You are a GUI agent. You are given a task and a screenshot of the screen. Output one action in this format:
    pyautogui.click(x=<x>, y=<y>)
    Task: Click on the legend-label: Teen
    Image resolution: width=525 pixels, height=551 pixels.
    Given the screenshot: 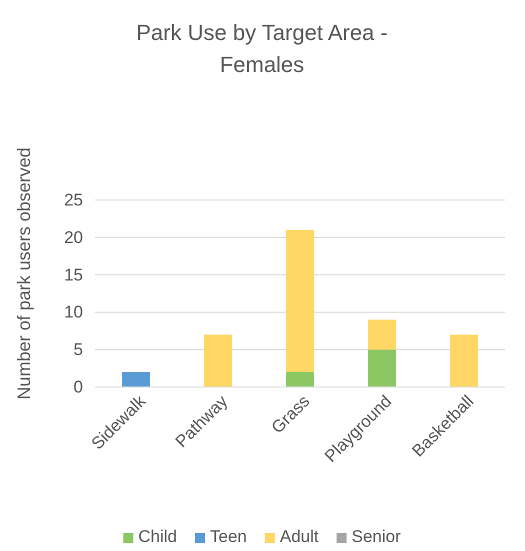 What is the action you would take?
    pyautogui.click(x=228, y=536)
    